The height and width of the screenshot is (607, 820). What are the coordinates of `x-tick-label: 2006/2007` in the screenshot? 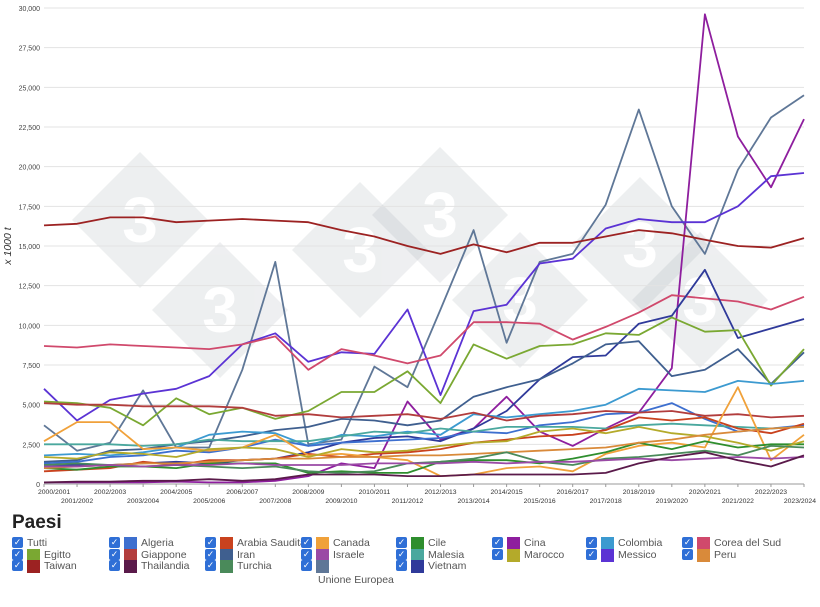 It's located at (242, 492).